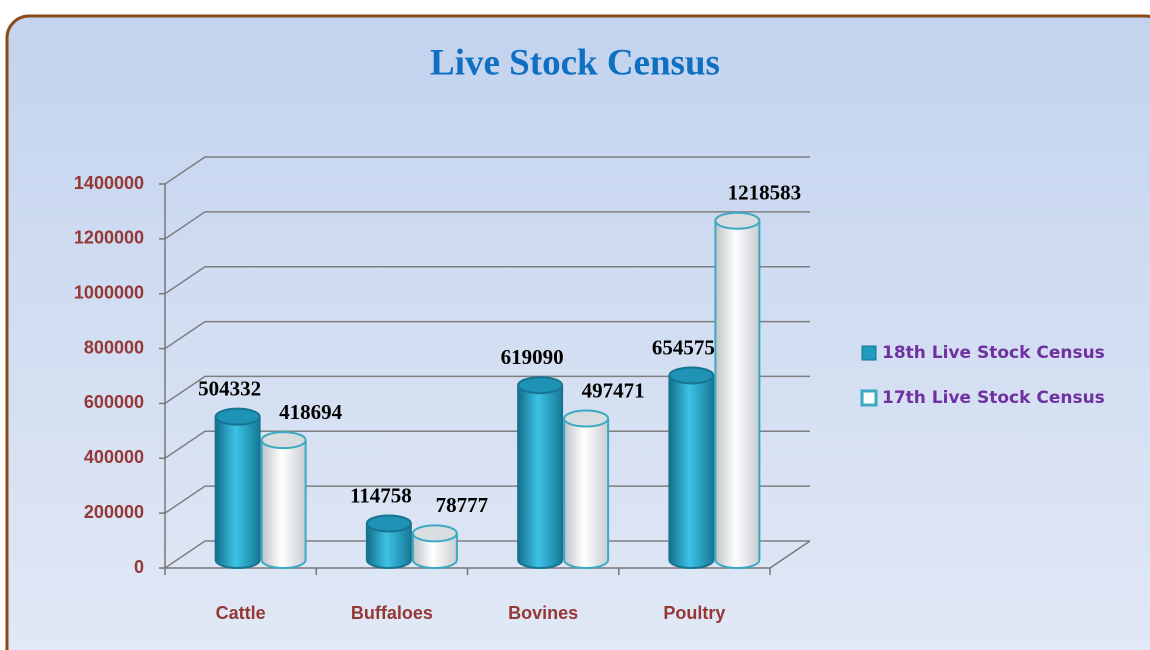  I want to click on value-label: 504332, so click(229, 388).